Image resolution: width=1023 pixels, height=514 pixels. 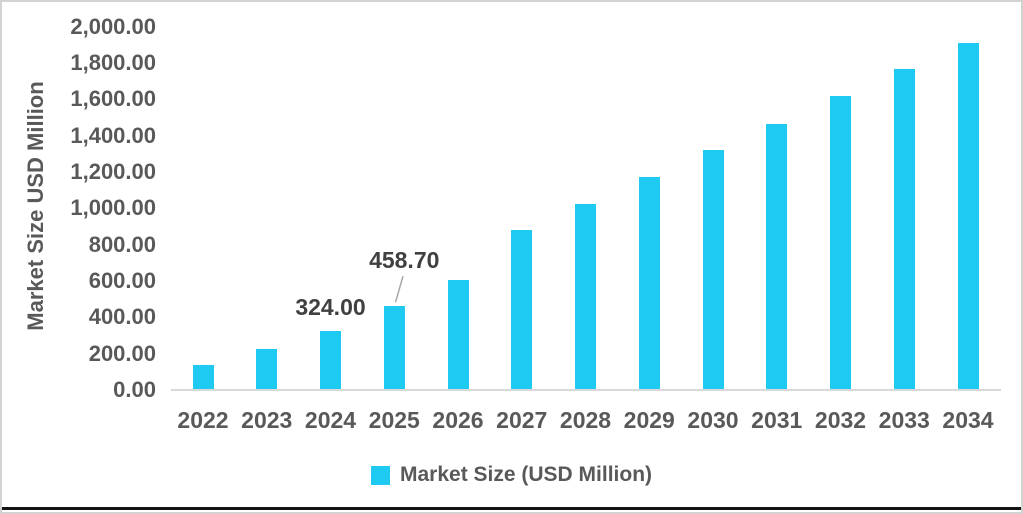 What do you see at coordinates (122, 353) in the screenshot?
I see `y-tick-label: 200.00` at bounding box center [122, 353].